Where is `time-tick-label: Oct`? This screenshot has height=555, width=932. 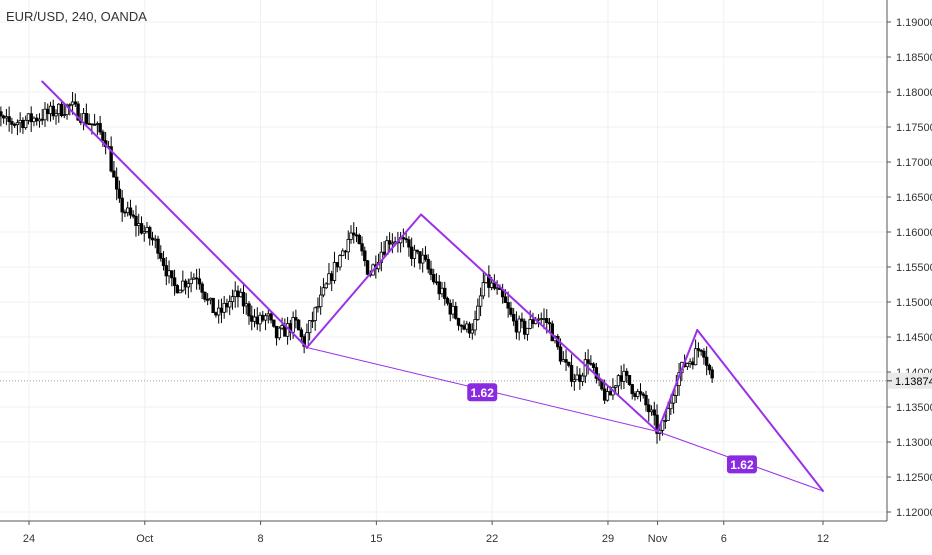 time-tick-label: Oct is located at coordinates (144, 539).